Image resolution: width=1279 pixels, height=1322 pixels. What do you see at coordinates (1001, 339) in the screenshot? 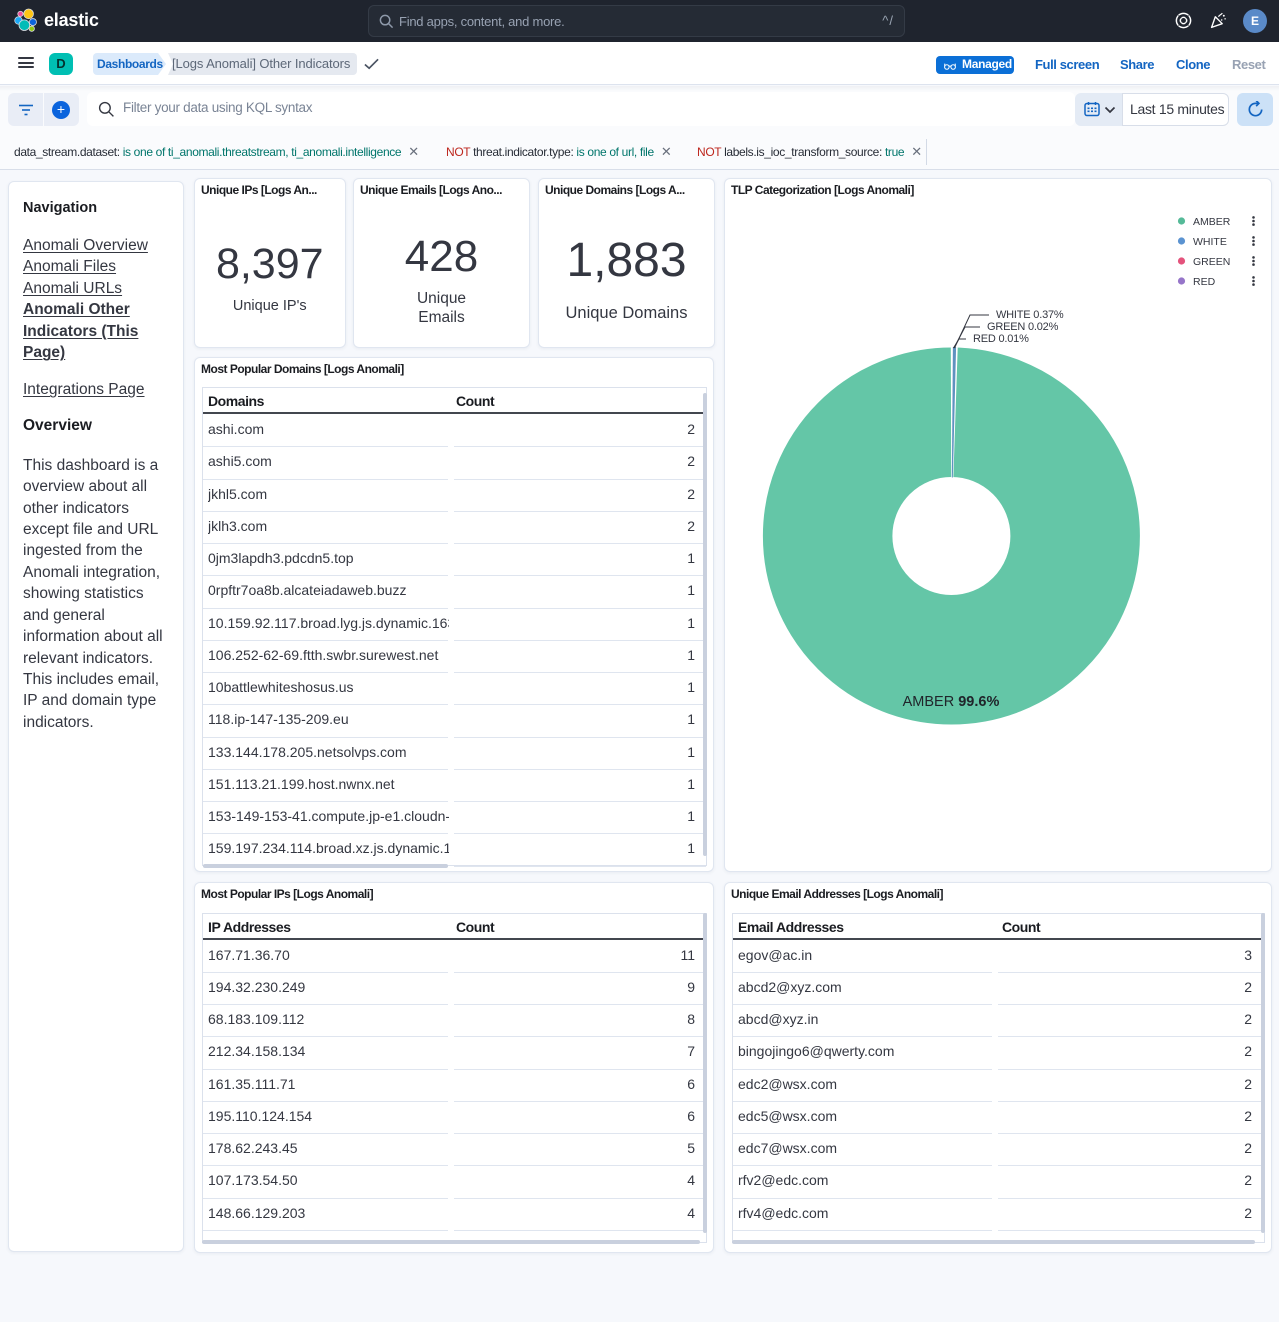
I see `svg-text: RED 0.01%` at bounding box center [1001, 339].